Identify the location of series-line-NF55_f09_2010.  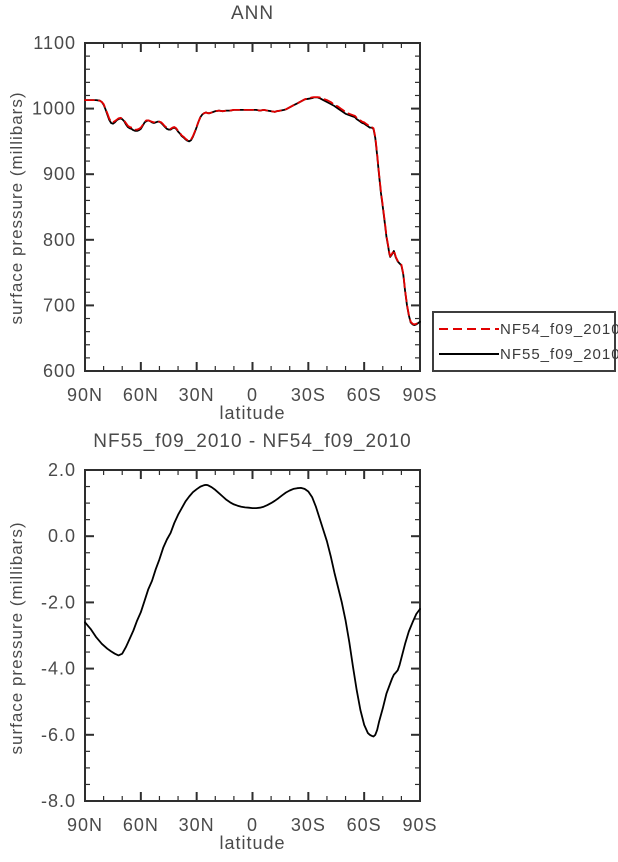
(252, 211).